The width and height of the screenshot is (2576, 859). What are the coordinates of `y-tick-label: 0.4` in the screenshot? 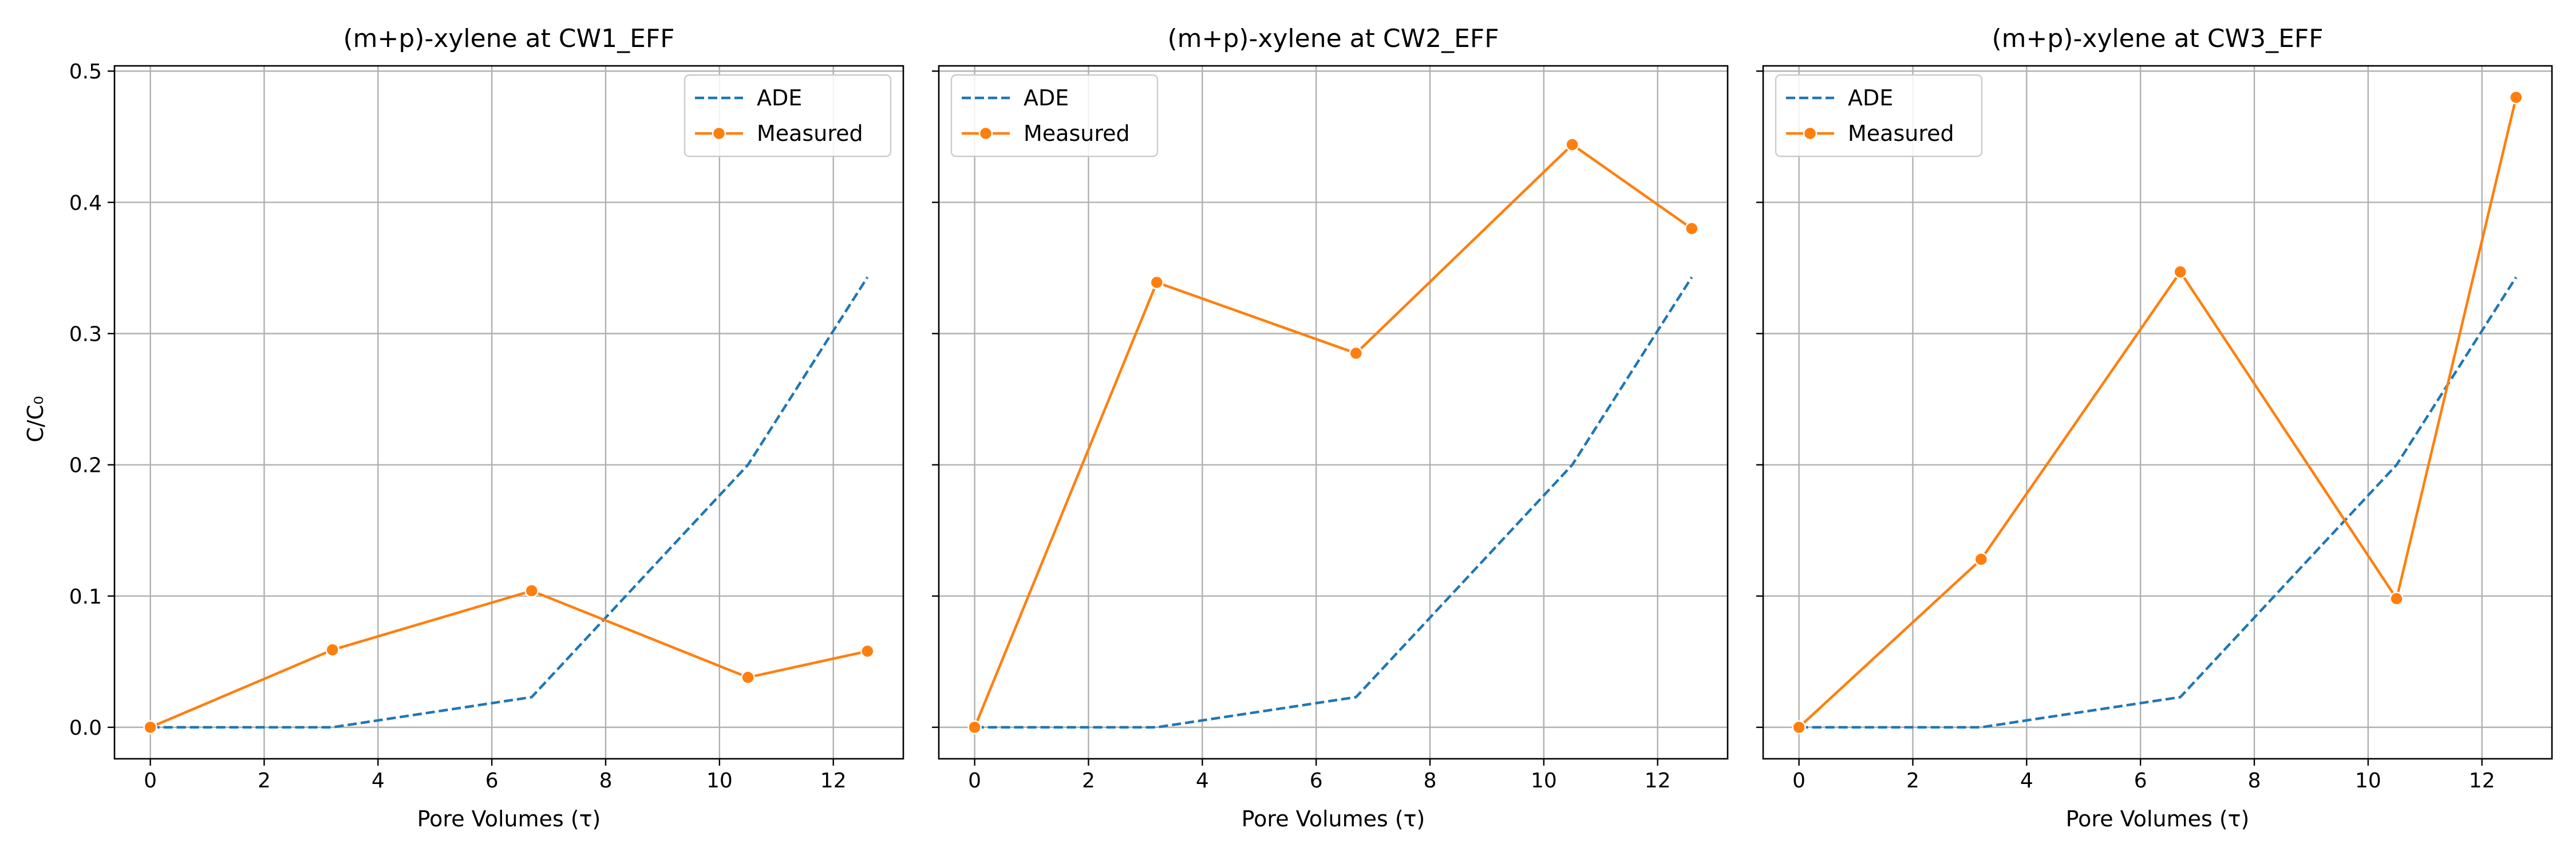 It's located at (85, 203).